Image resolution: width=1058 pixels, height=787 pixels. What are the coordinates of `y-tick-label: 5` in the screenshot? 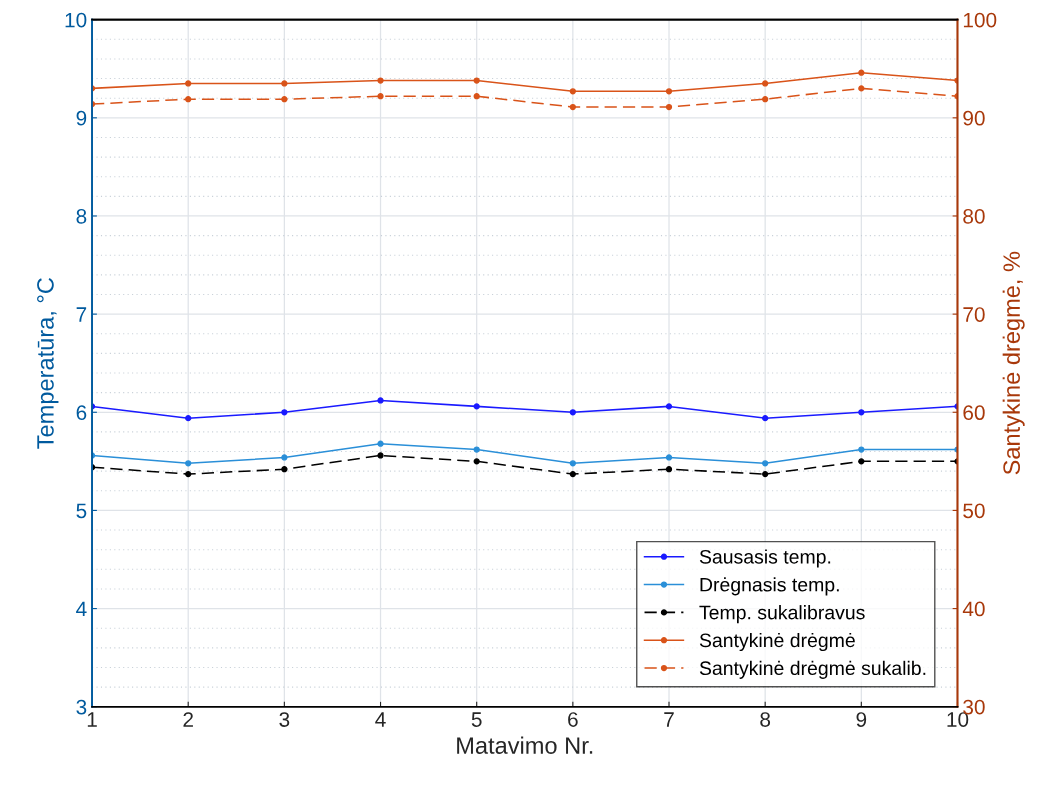 It's located at (81, 511).